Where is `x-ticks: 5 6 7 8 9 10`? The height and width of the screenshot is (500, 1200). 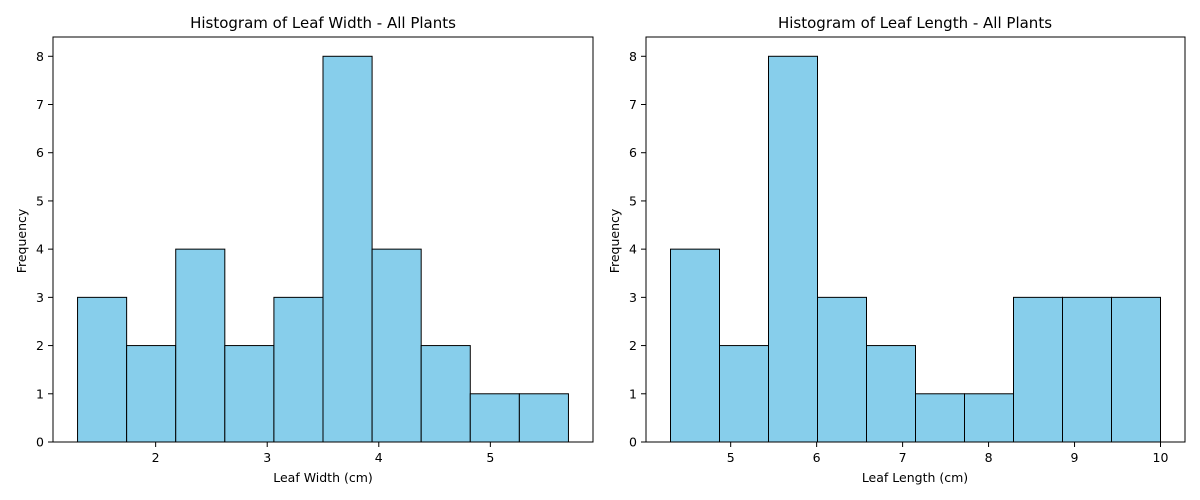
x-ticks: 5 6 7 8 9 10 is located at coordinates (948, 453).